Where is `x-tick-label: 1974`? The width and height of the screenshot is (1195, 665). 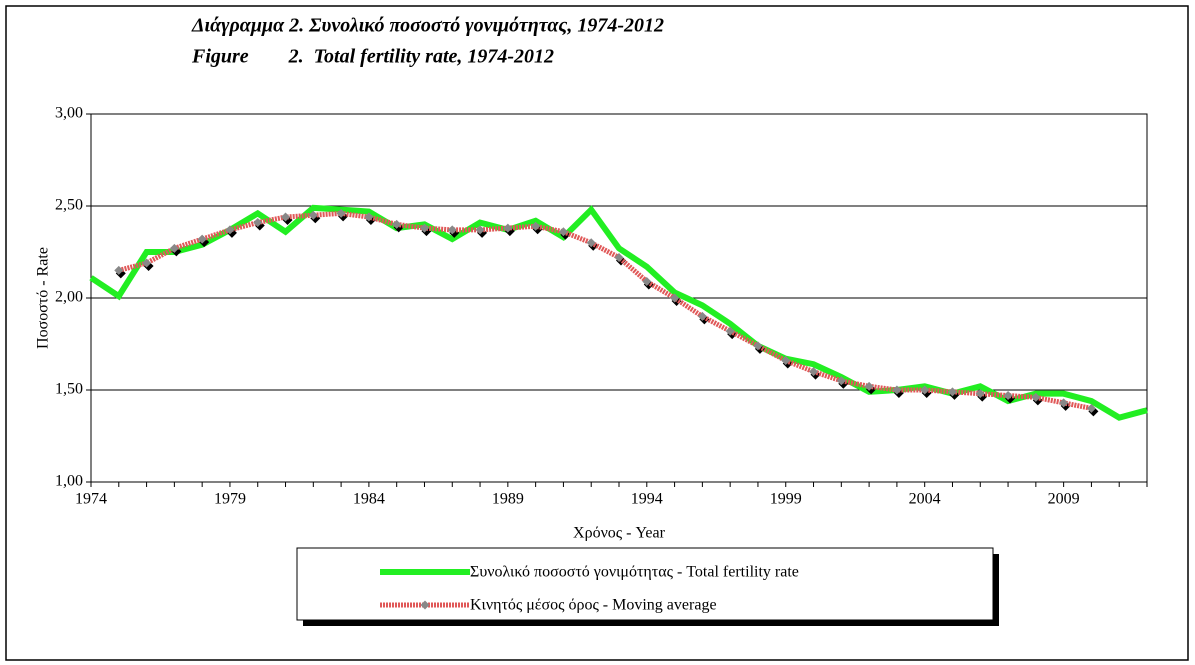 x-tick-label: 1974 is located at coordinates (91, 499).